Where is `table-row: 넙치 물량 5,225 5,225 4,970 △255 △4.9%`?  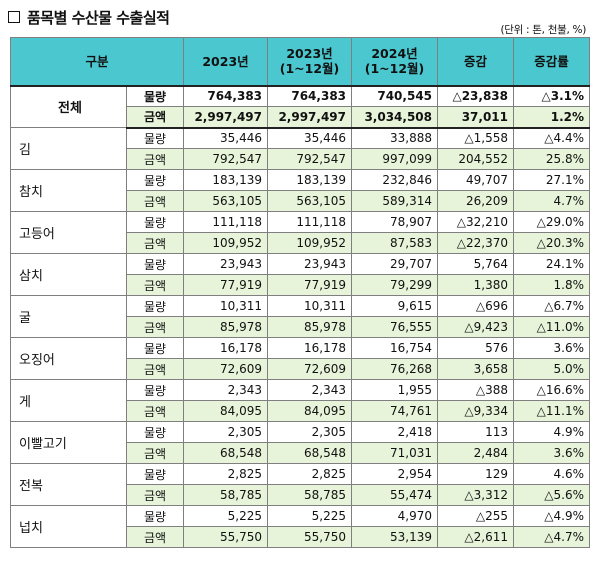
table-row: 넙치 물량 5,225 5,225 4,970 △255 △4.9% is located at coordinates (300, 526).